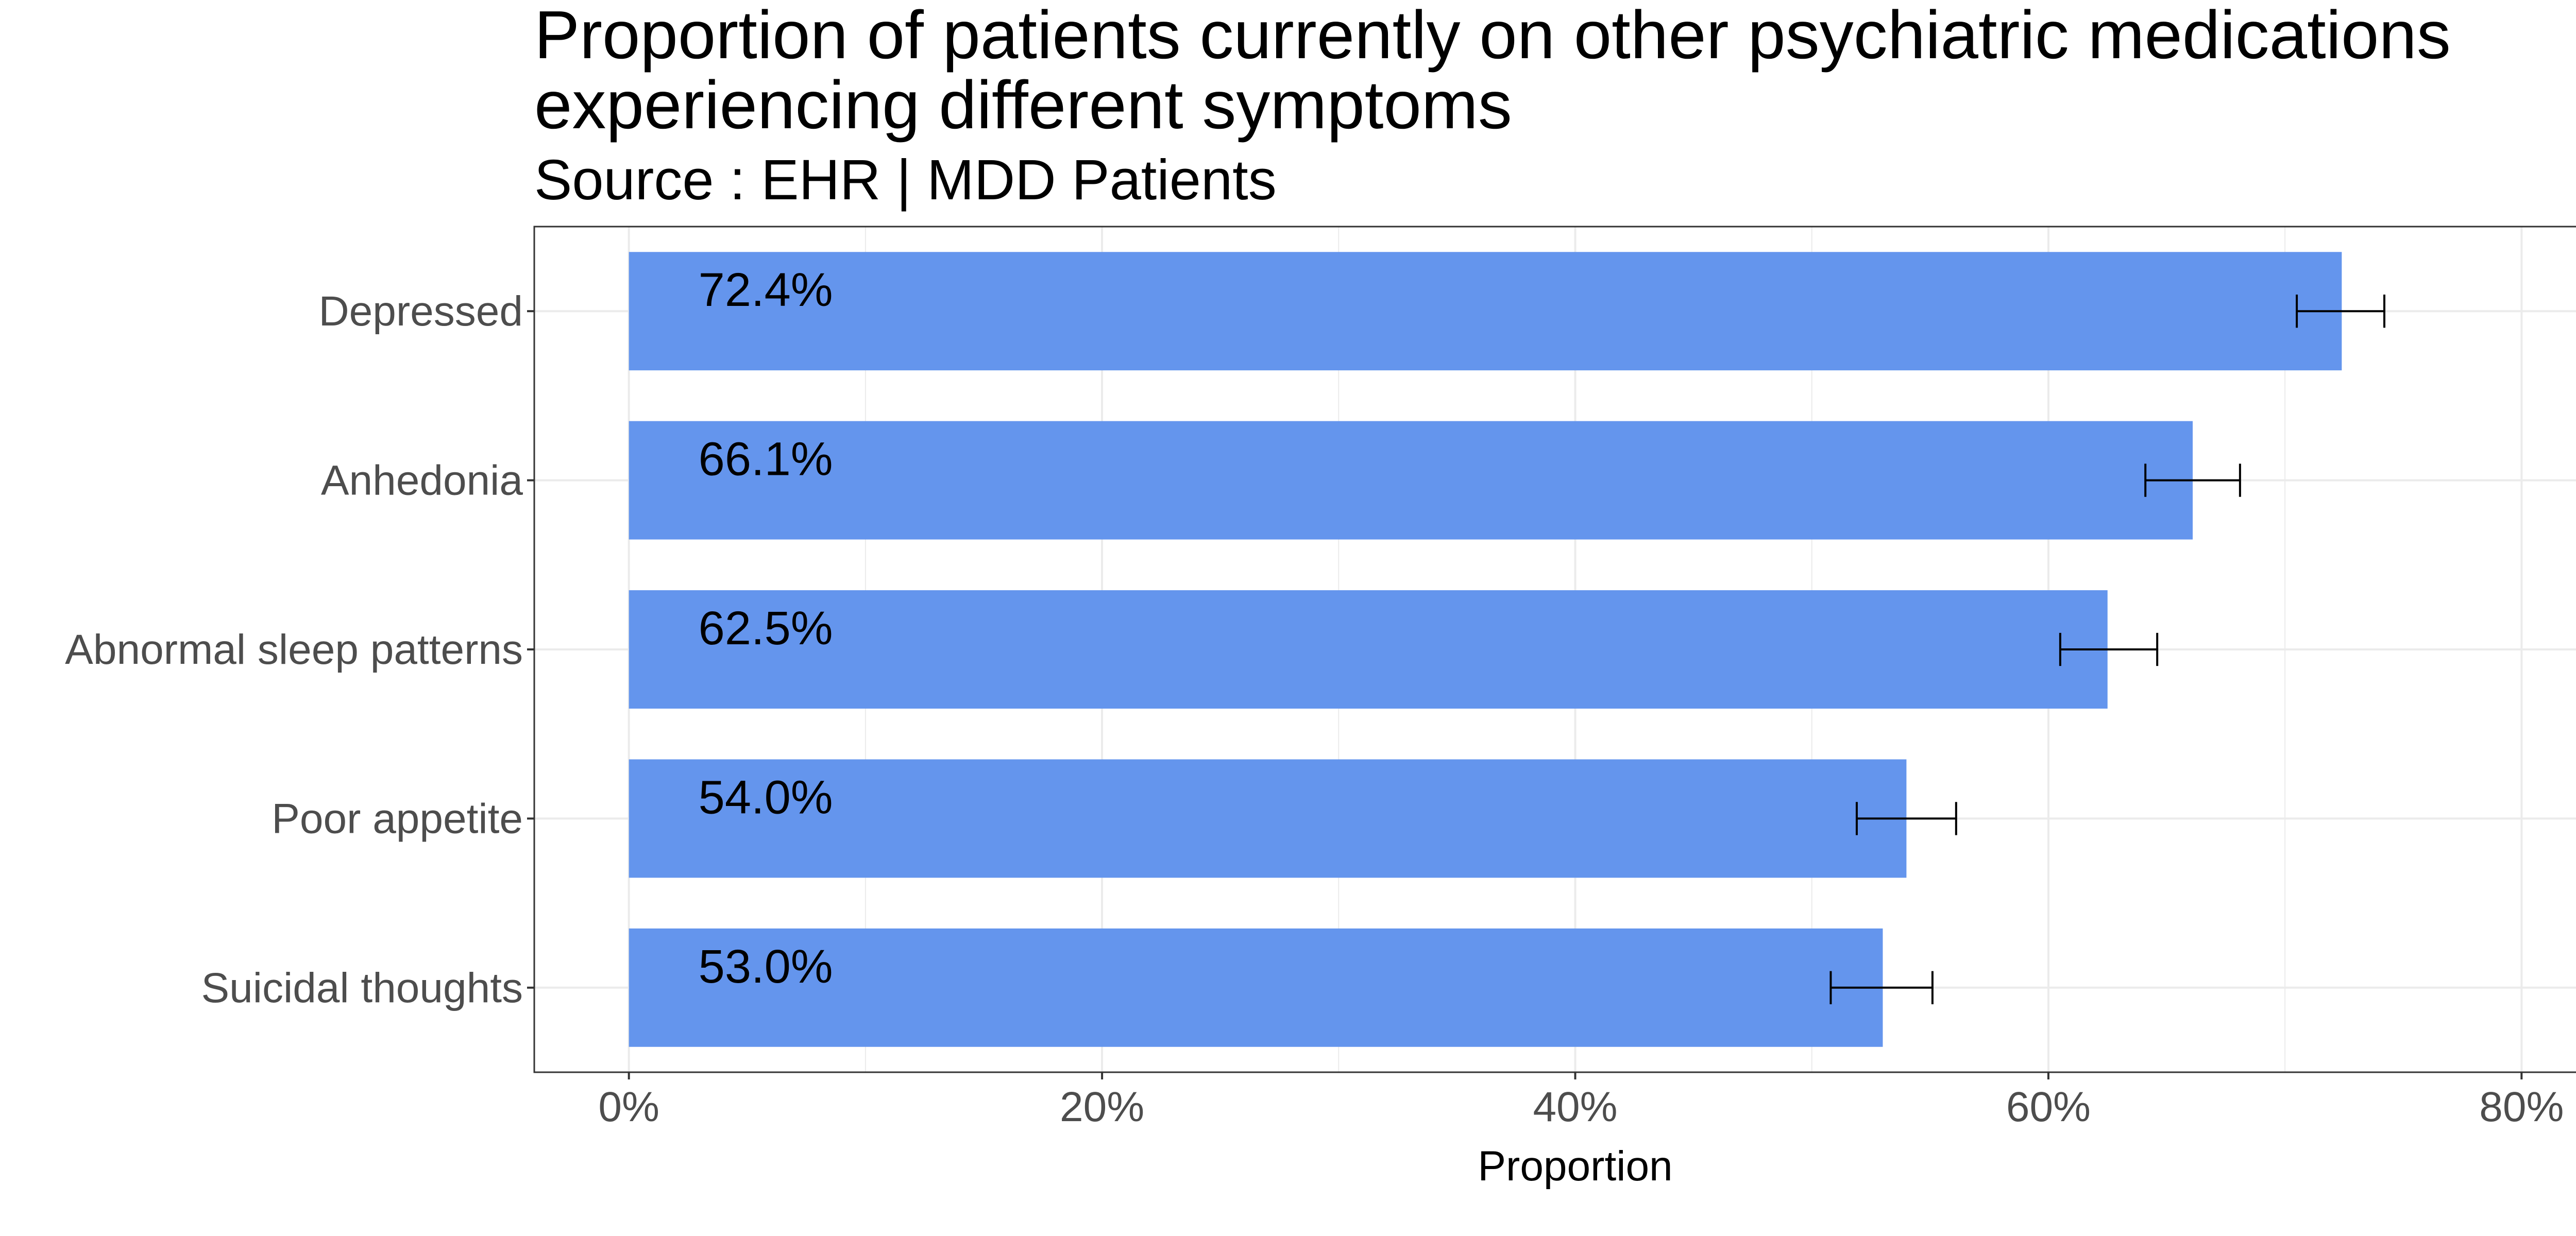 The width and height of the screenshot is (2576, 1236). I want to click on y-tick-label: Abnormal sleep patterns, so click(294, 650).